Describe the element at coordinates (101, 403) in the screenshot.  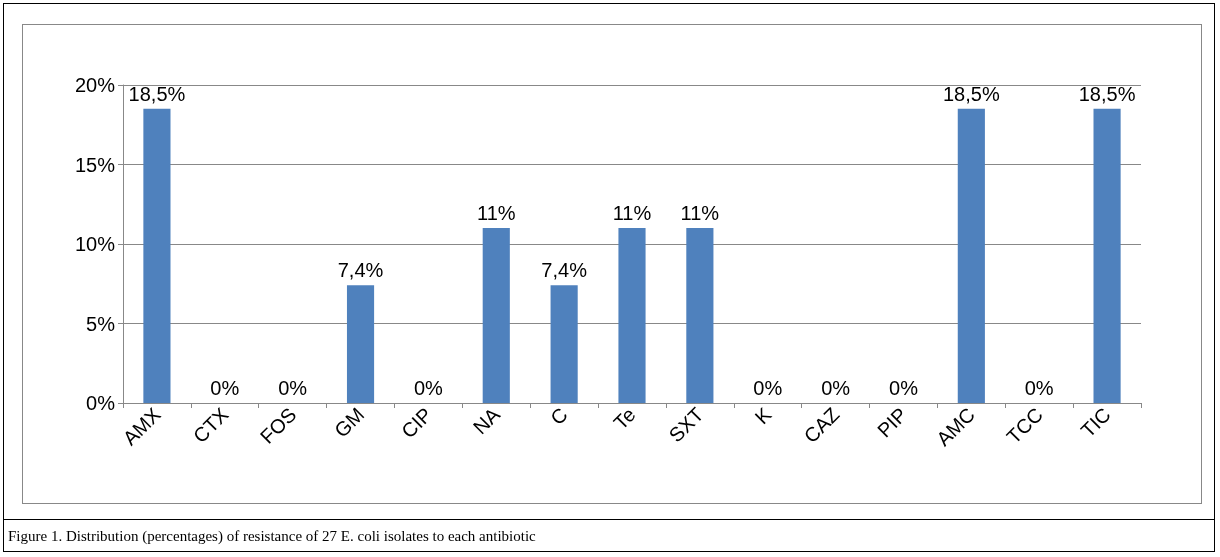
I see `y-tick-label: 0%` at that location.